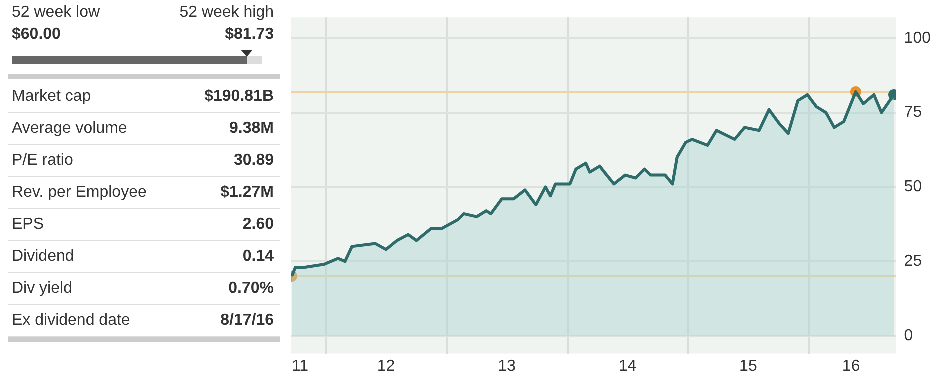 The width and height of the screenshot is (943, 379). What do you see at coordinates (918, 38) in the screenshot?
I see `y-tick-label: 100` at bounding box center [918, 38].